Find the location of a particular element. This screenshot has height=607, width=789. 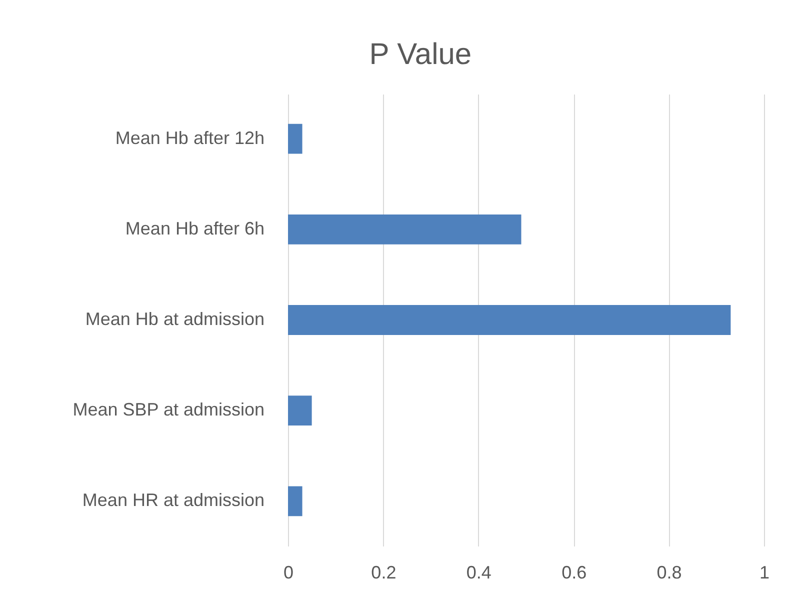

y-tick-label: Mean SBP at admission is located at coordinates (168, 410).